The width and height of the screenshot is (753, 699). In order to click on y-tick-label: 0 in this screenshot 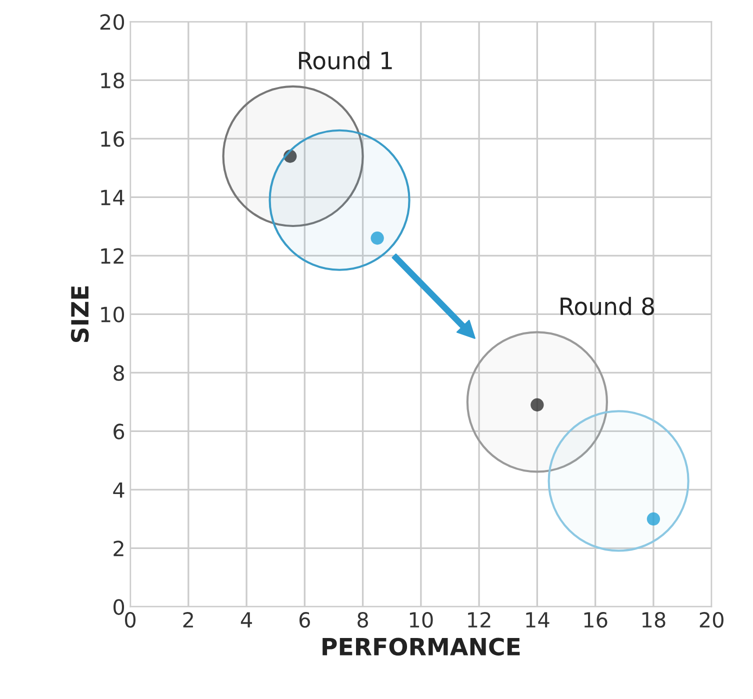, I will do `click(119, 607)`.